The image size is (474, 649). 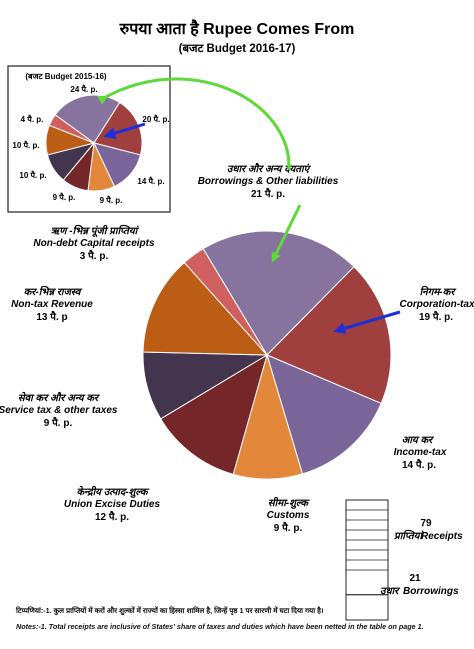 I want to click on receipts-stack-bar, so click(x=367, y=560).